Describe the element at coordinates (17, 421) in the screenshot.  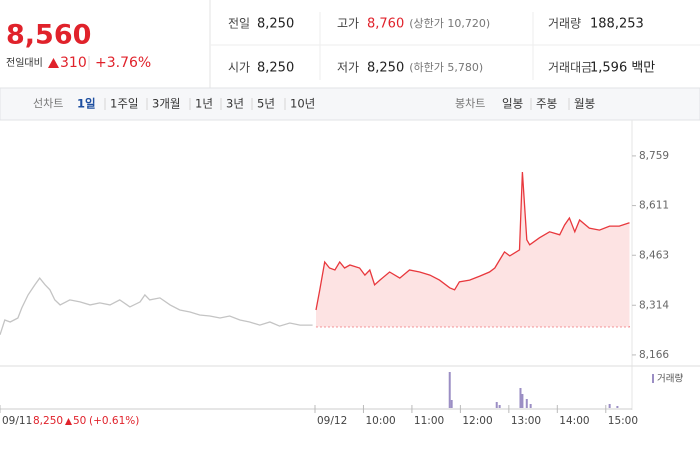
I see `x-tick-label: 09/11` at that location.